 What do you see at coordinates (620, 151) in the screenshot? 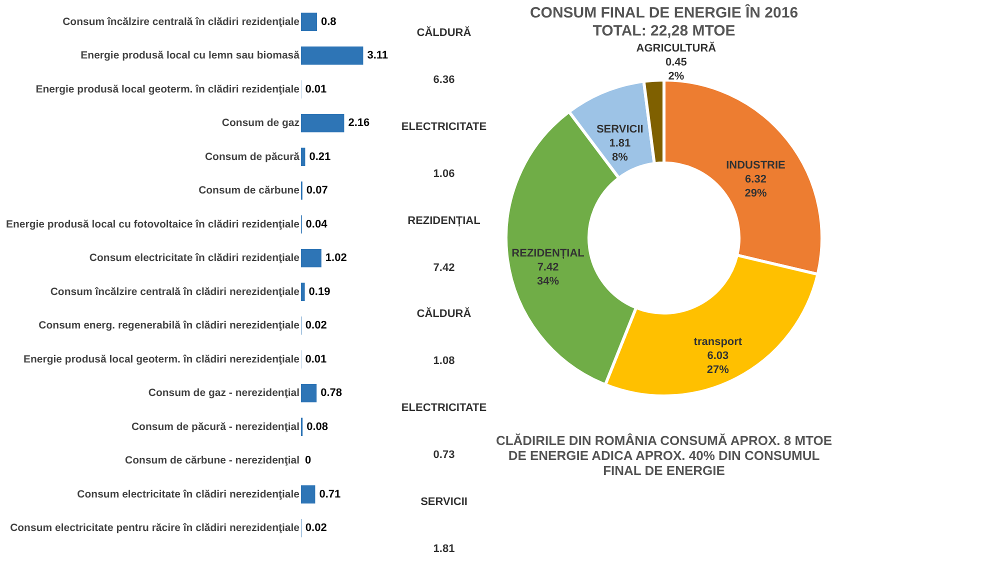
I see `data-label: 1.81 8%` at bounding box center [620, 151].